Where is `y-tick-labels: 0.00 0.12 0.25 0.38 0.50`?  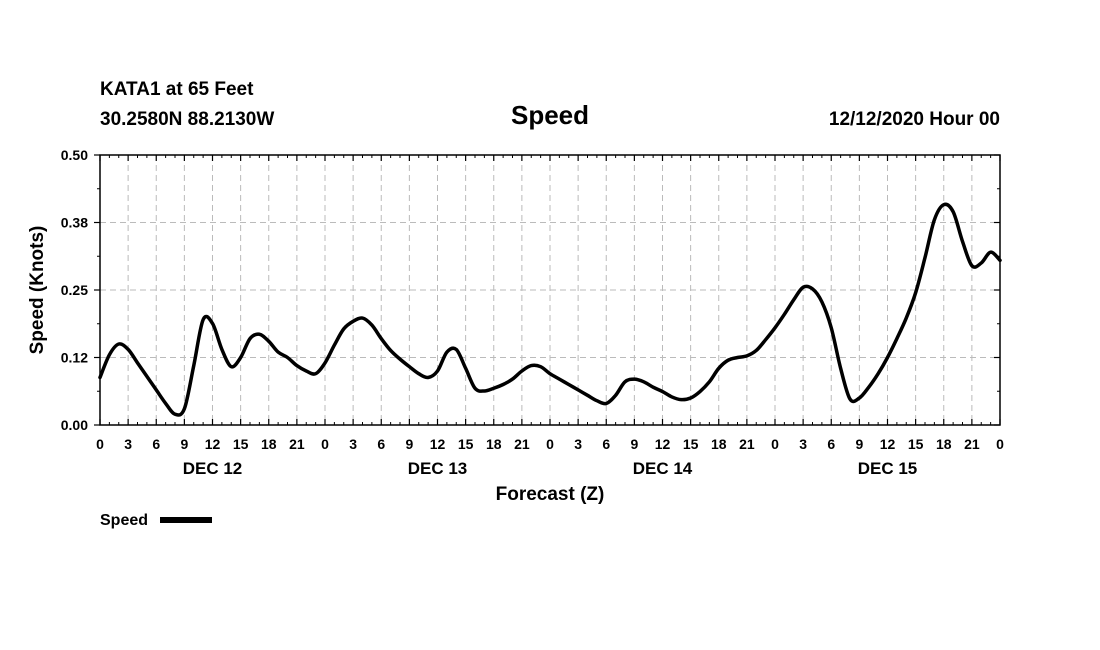
y-tick-labels: 0.00 0.12 0.25 0.38 0.50 is located at coordinates (74, 290).